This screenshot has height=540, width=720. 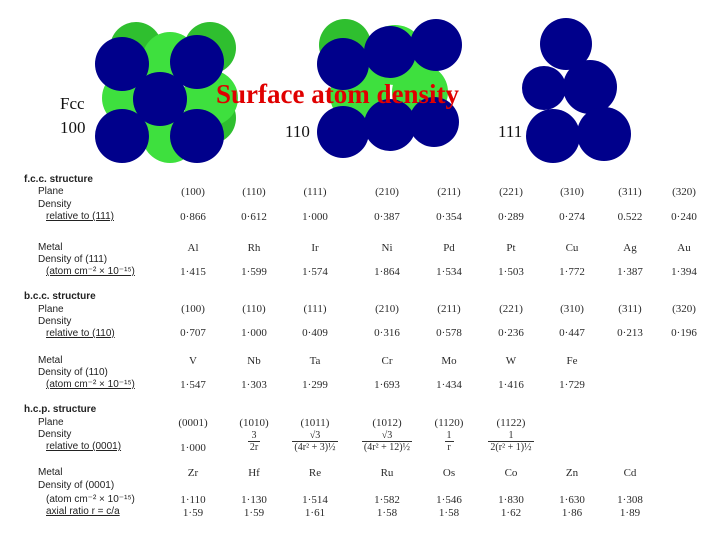 What do you see at coordinates (630, 333) in the screenshot?
I see `relative-density-cell: 0·213` at bounding box center [630, 333].